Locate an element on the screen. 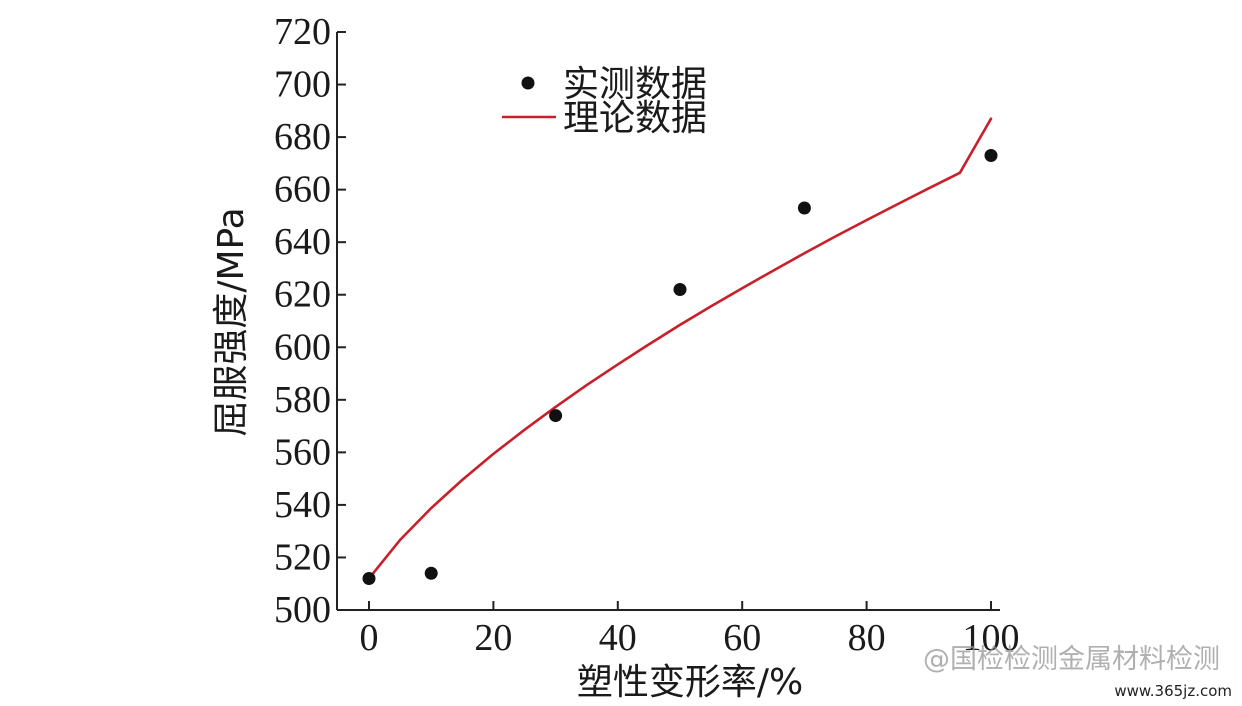  y-tick-label: 620 is located at coordinates (302, 295).